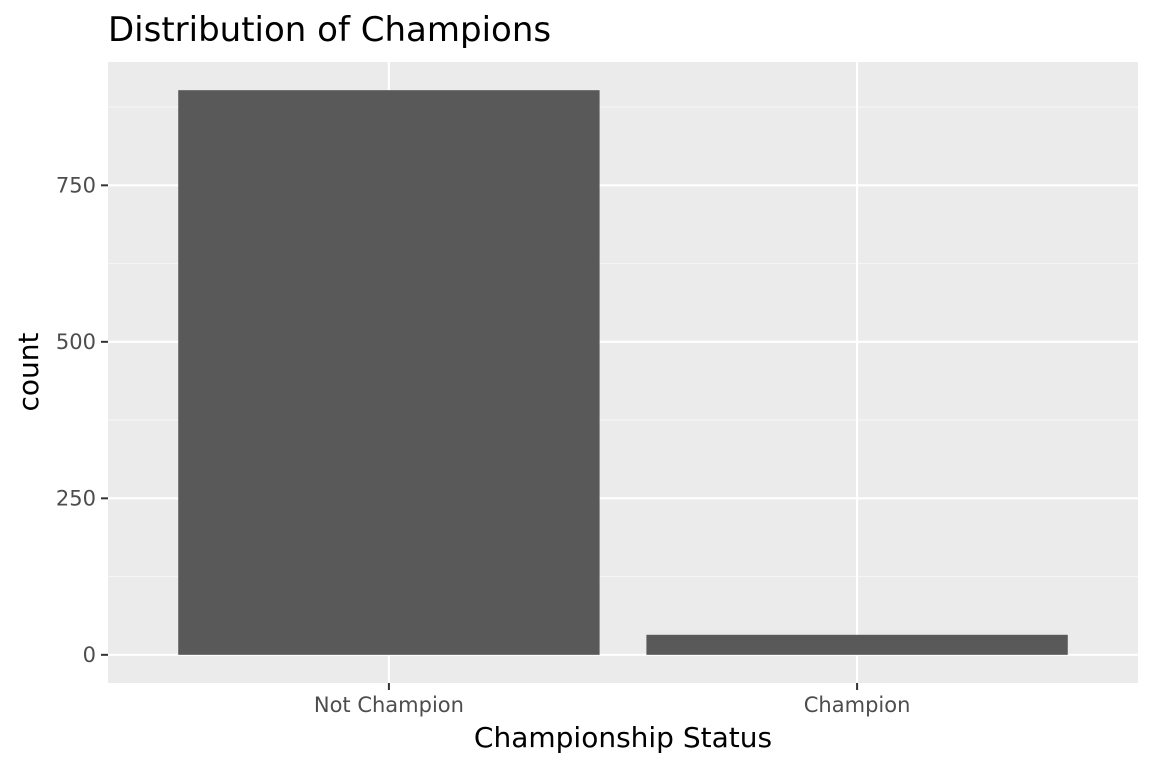 This screenshot has height=768, width=1152. Describe the element at coordinates (82, 420) in the screenshot. I see `y-axis: 0 250 500 750` at that location.